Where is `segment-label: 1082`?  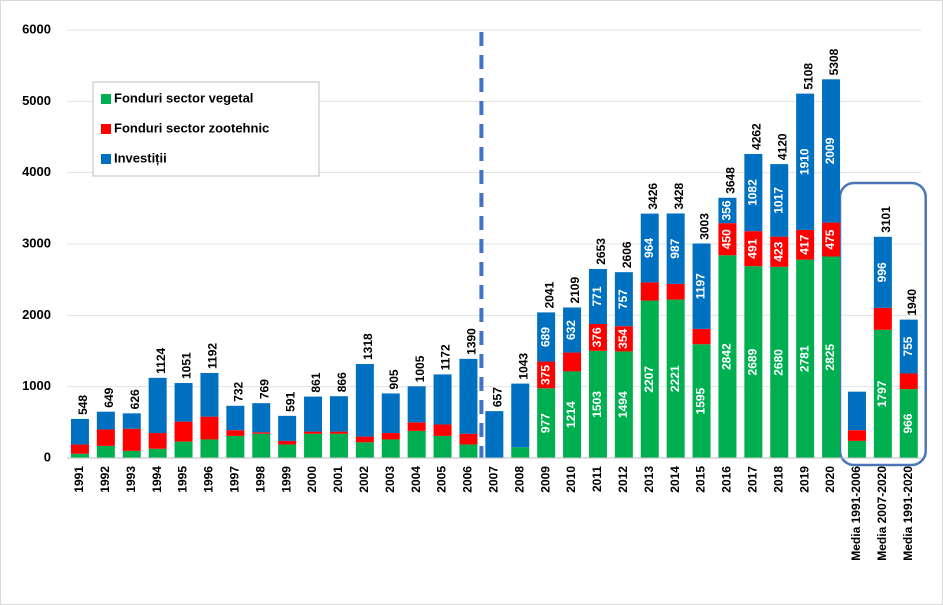 segment-label: 1082 is located at coordinates (753, 192).